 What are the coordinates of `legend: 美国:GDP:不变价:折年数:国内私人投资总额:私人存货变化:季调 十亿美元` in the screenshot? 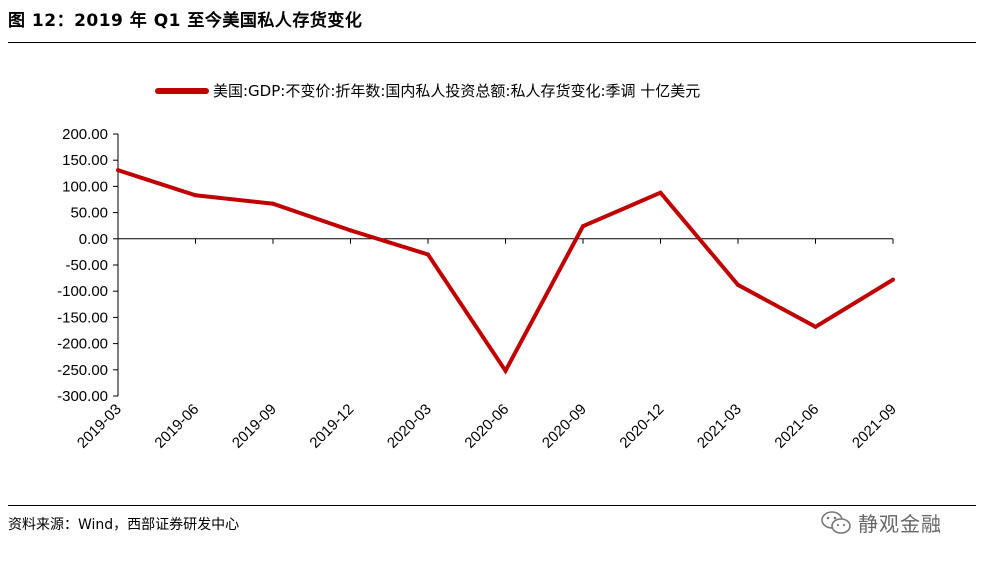 It's located at (427, 90).